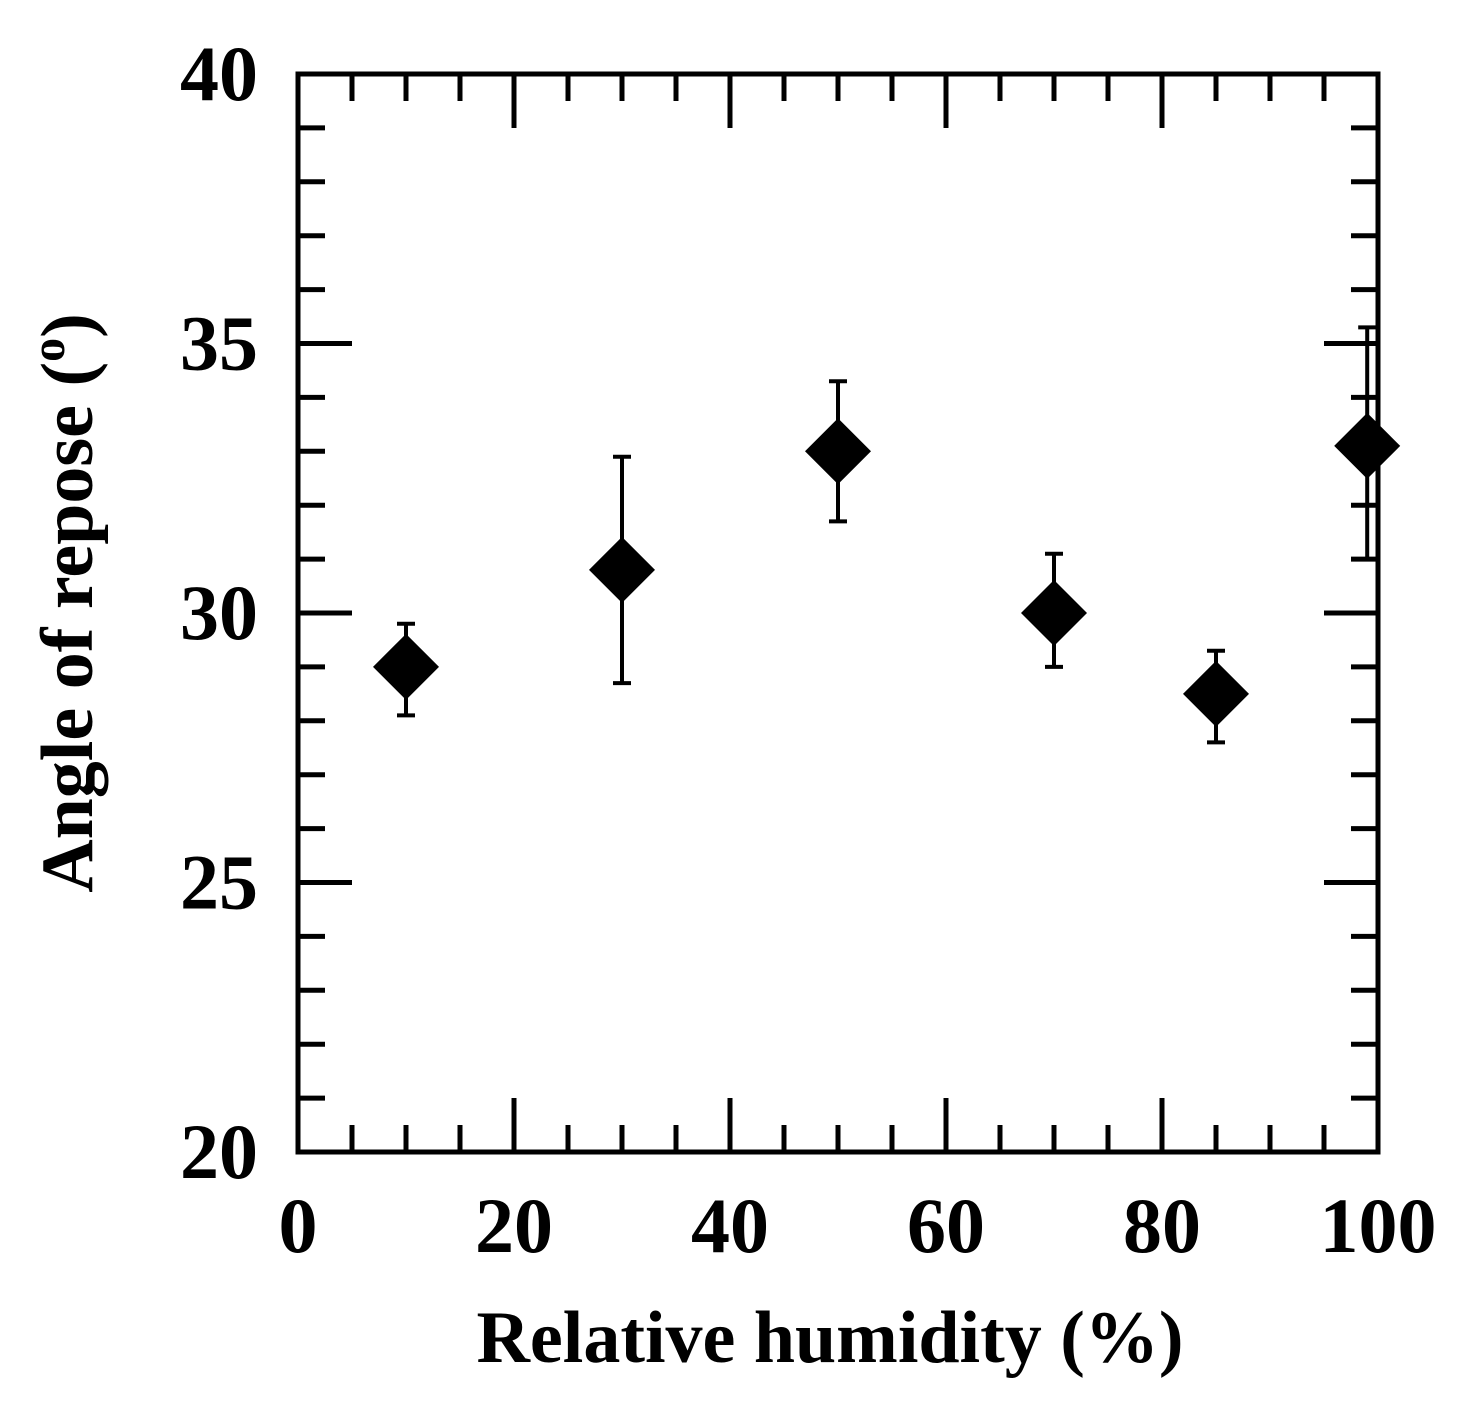  I want to click on x-tick-labels: 0 20 40 60 80 100, so click(858, 1225).